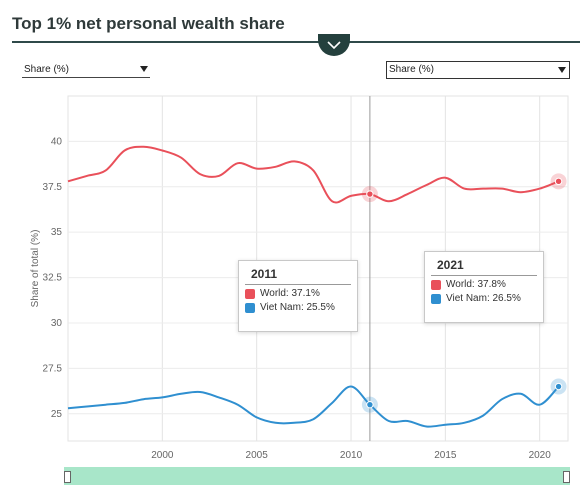 The height and width of the screenshot is (499, 580). What do you see at coordinates (257, 455) in the screenshot?
I see `x-tick-label: 2005` at bounding box center [257, 455].